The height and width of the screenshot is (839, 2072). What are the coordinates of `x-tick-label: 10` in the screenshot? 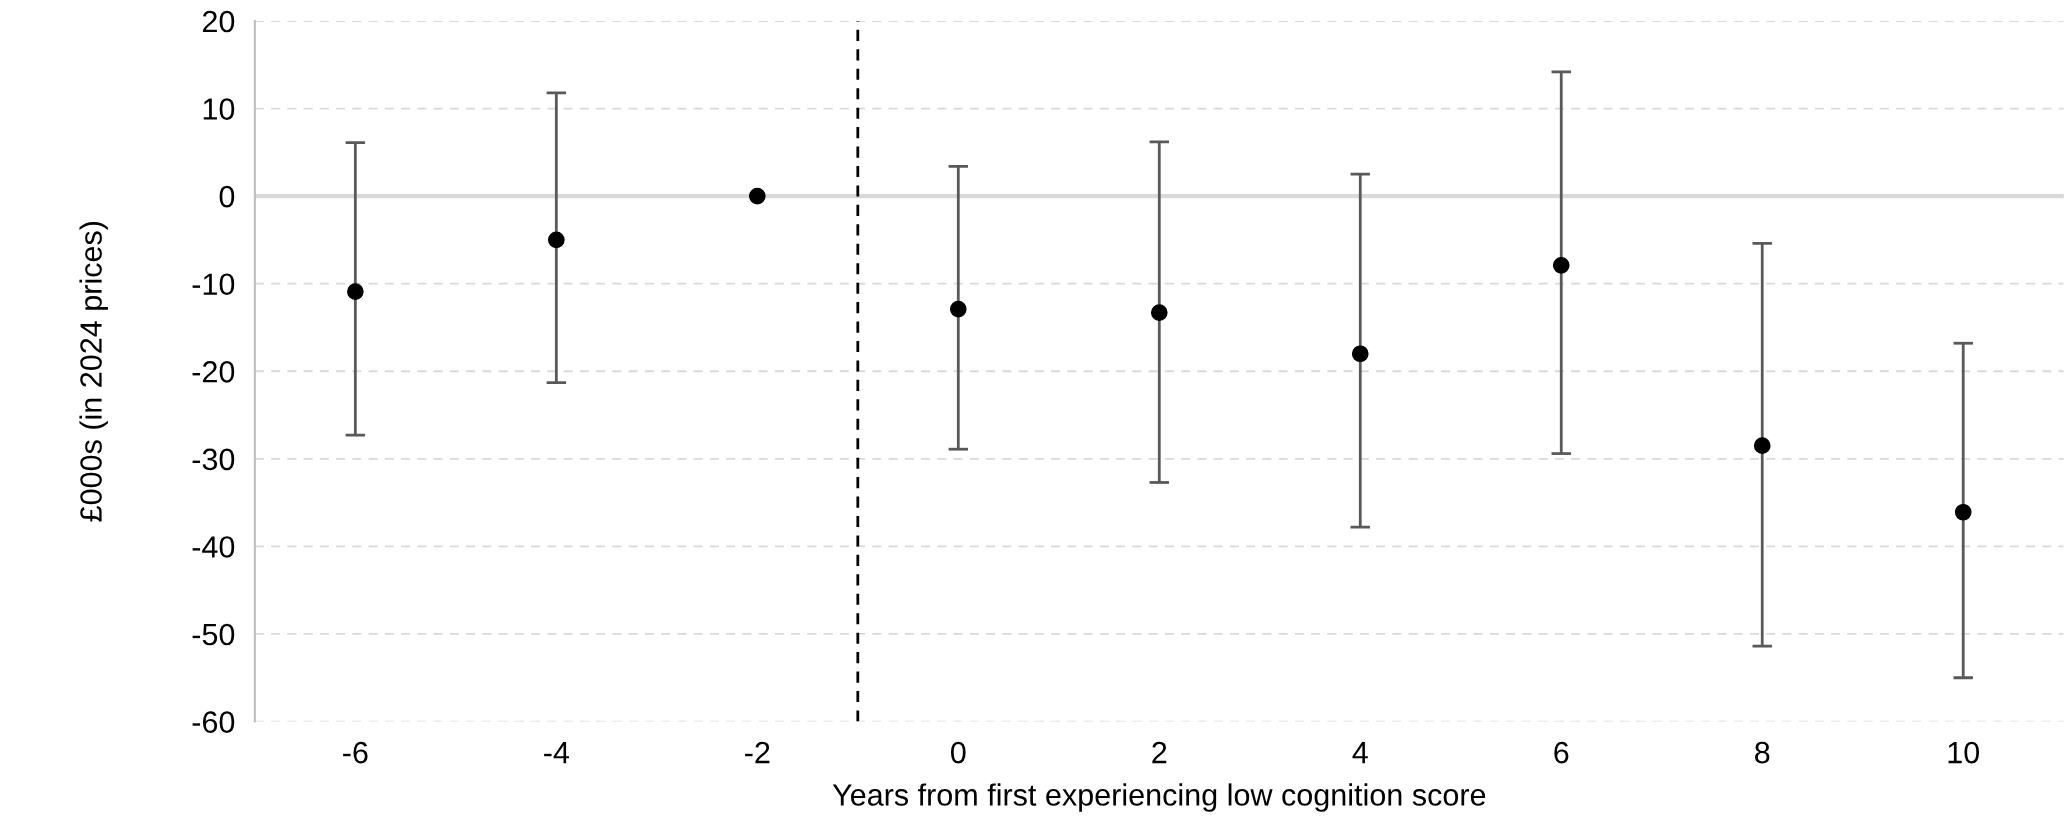 It's located at (1964, 752).